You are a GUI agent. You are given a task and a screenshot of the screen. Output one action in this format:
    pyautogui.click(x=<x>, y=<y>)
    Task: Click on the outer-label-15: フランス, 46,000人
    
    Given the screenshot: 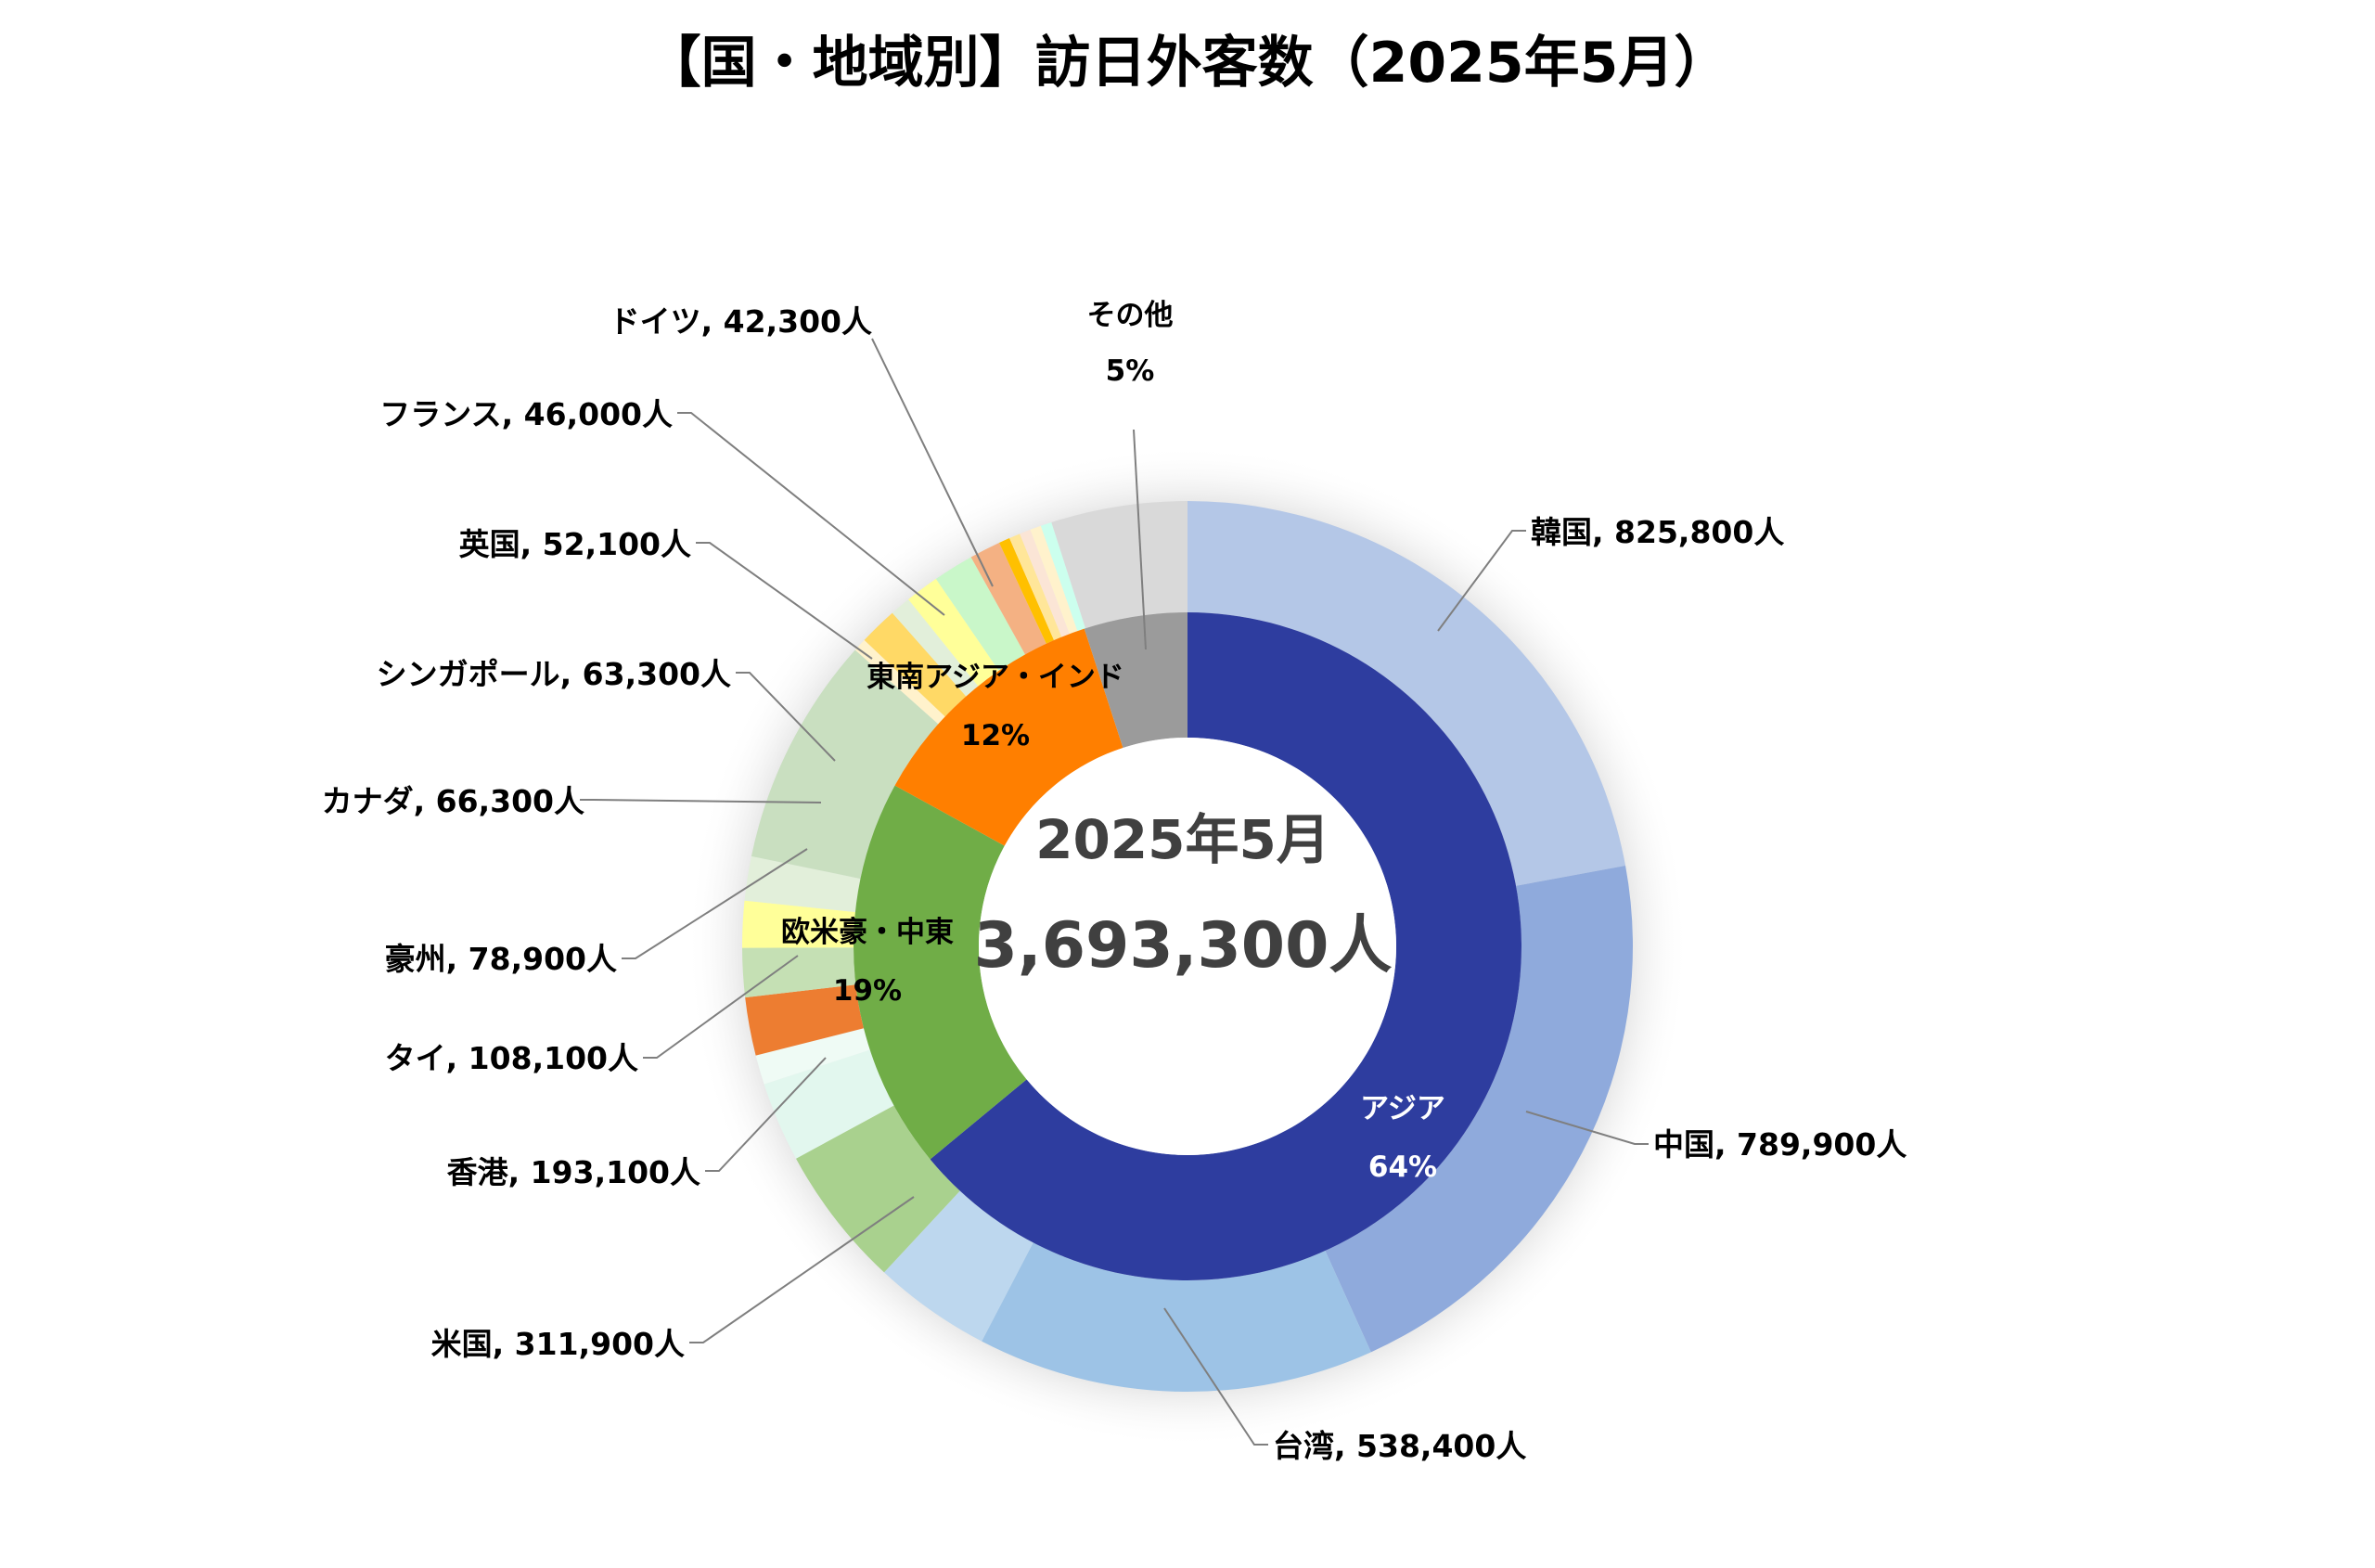 What is the action you would take?
    pyautogui.click(x=526, y=414)
    